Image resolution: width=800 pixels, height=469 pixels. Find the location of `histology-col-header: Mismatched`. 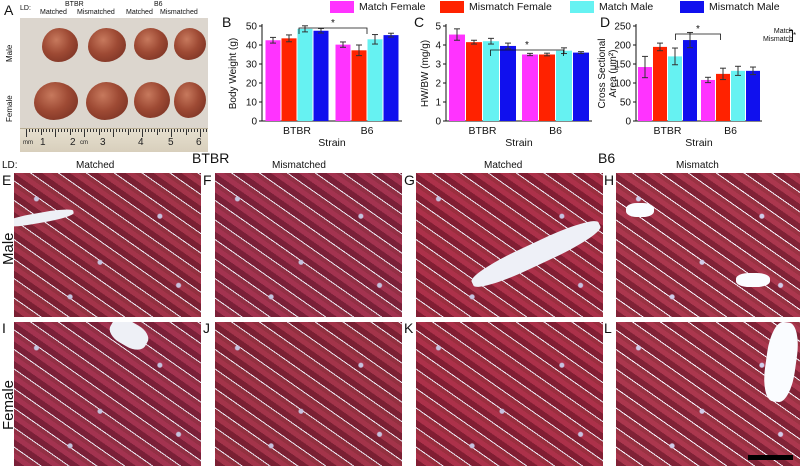

histology-col-header: Mismatched is located at coordinates (299, 165).